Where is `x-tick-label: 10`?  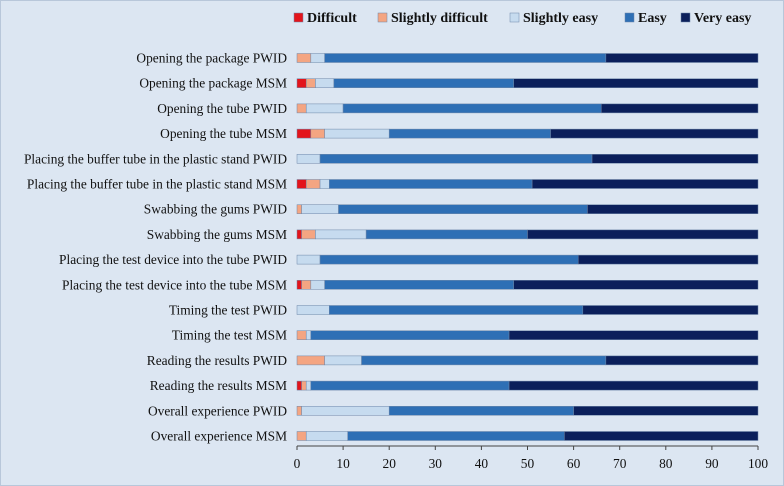 x-tick-label: 10 is located at coordinates (343, 463).